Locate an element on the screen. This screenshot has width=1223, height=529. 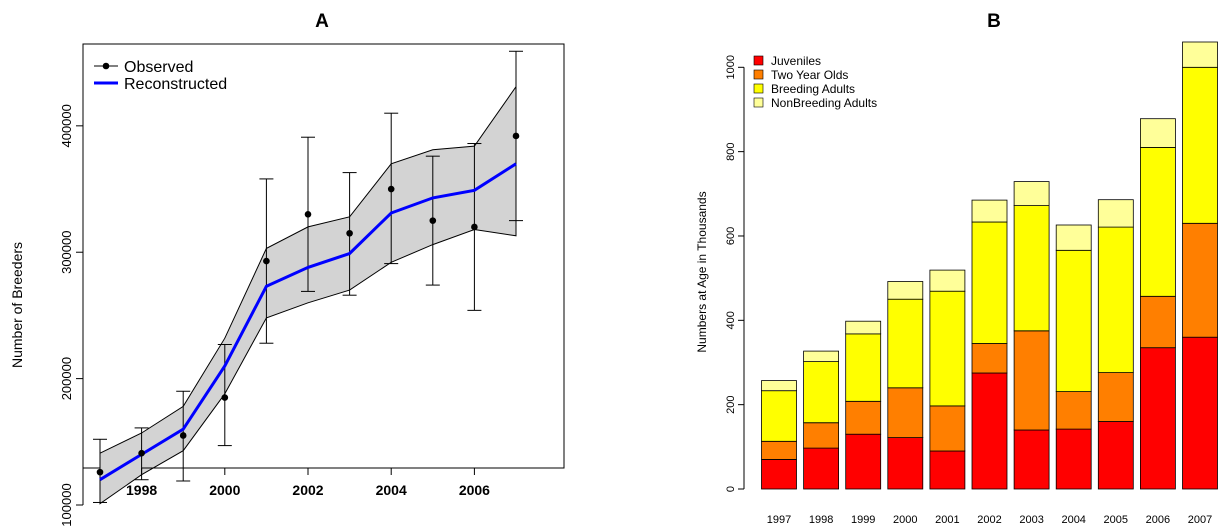
x-category-label: 2005 is located at coordinates (1116, 520).